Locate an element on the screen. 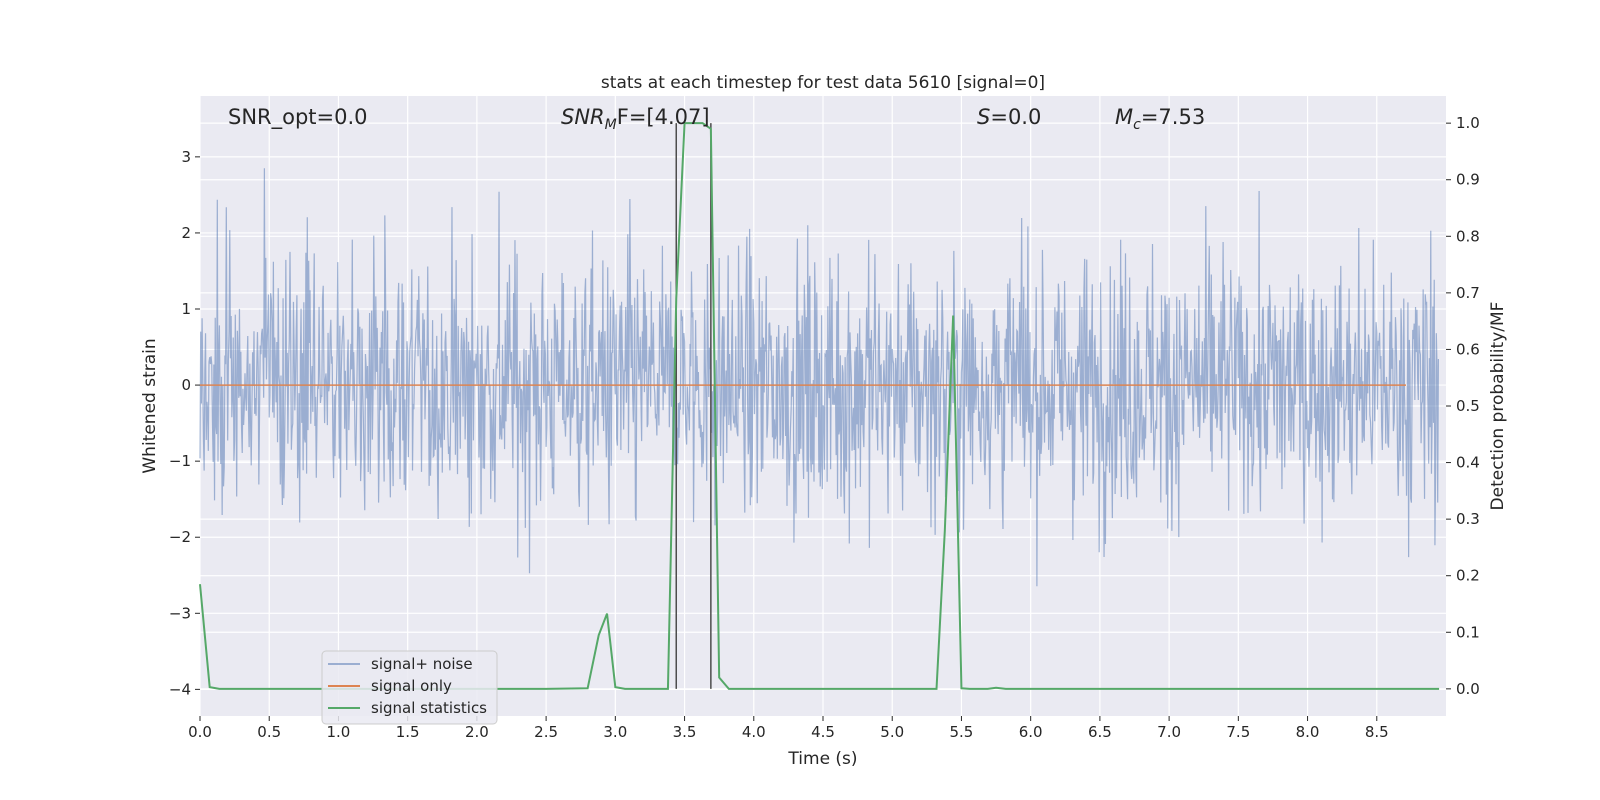 Image resolution: width=1600 pixels, height=800 pixels. right-y-tick-label: 0.9 is located at coordinates (1468, 180).